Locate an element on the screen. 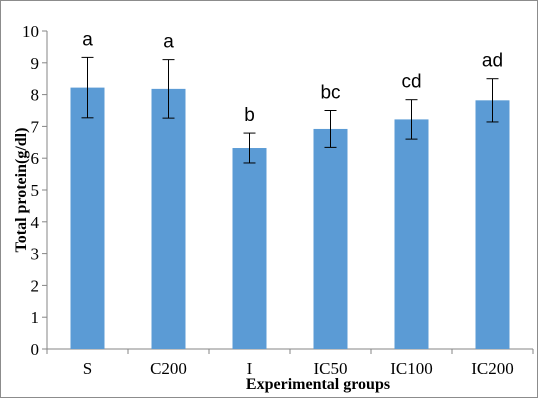  bar-c200 is located at coordinates (168, 218).